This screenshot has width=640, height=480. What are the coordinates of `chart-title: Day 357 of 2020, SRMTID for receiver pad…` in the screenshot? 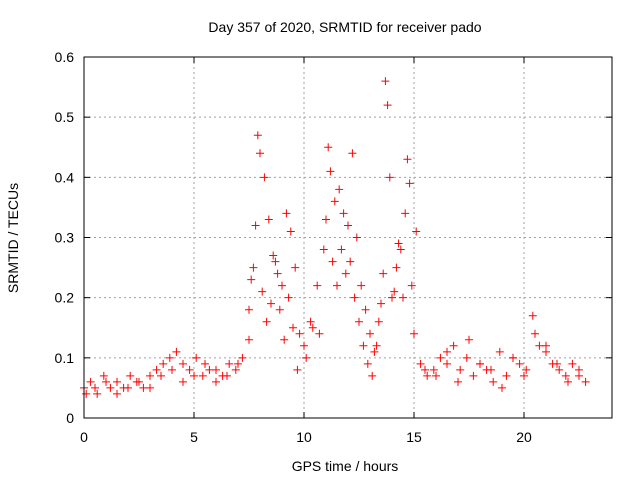 It's located at (344, 27).